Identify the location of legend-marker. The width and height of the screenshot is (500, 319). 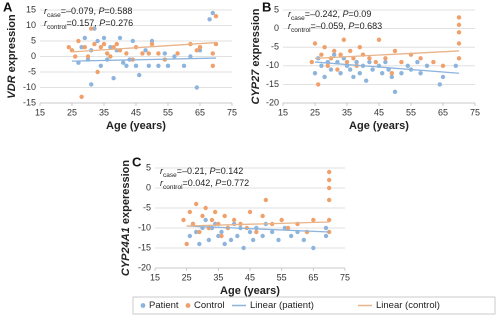
(188, 305).